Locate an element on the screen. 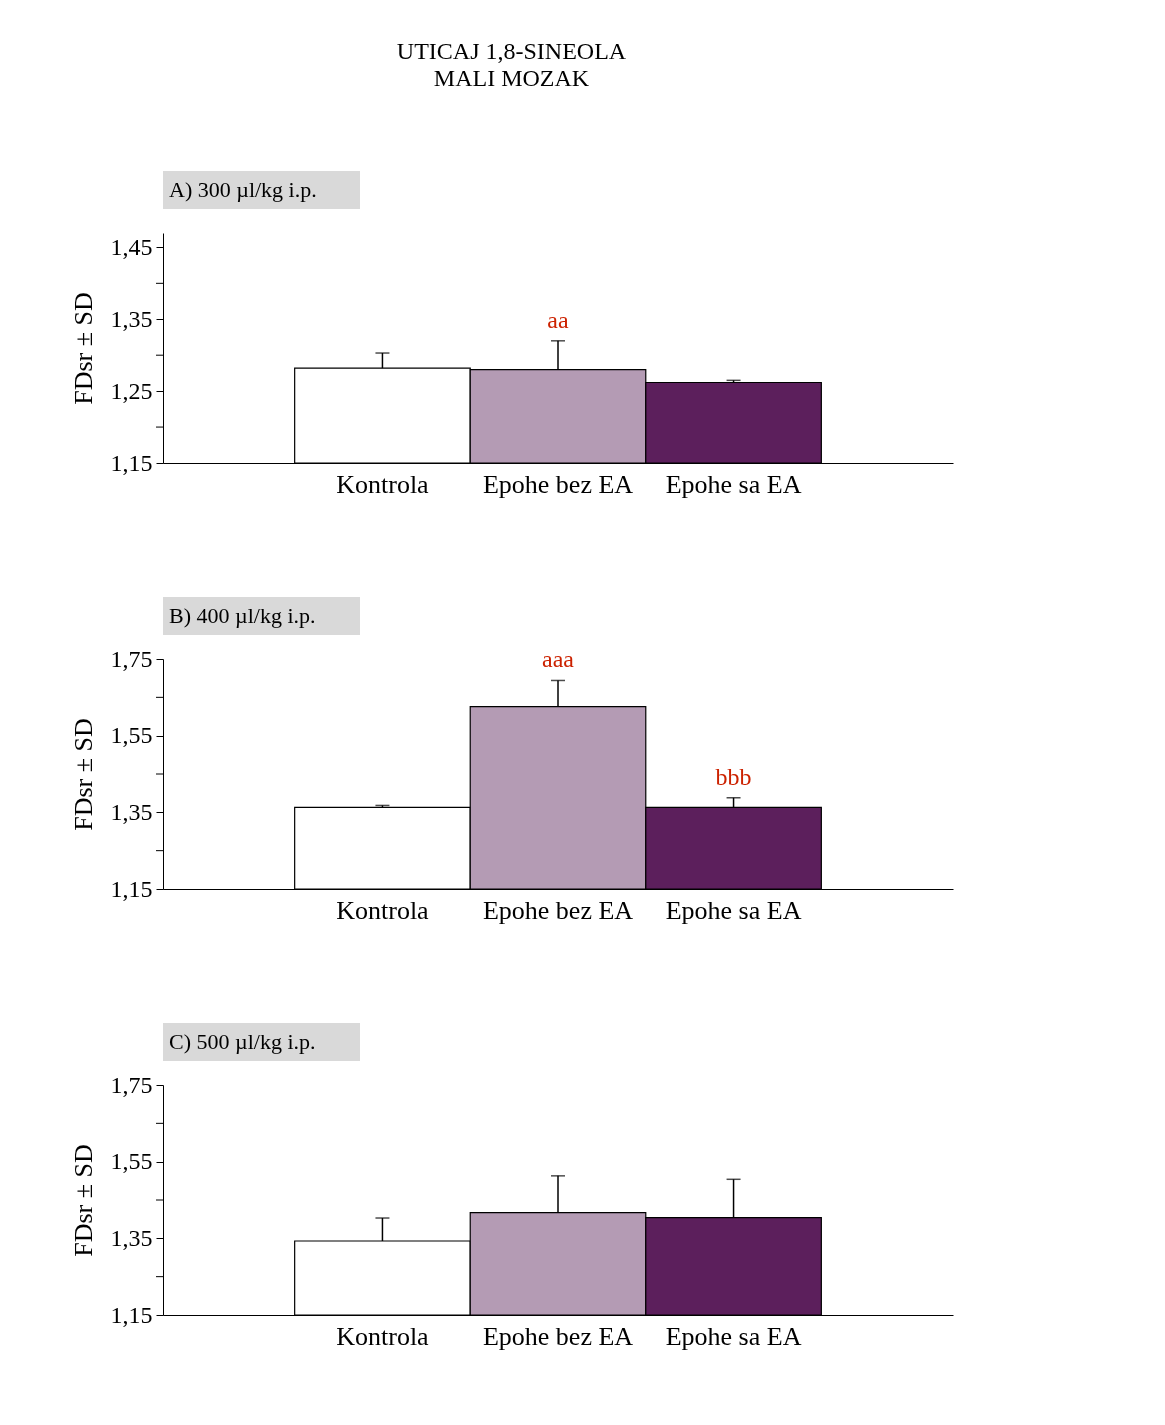 Image resolution: width=1165 pixels, height=1425 pixels. annotation: aa is located at coordinates (558, 319).